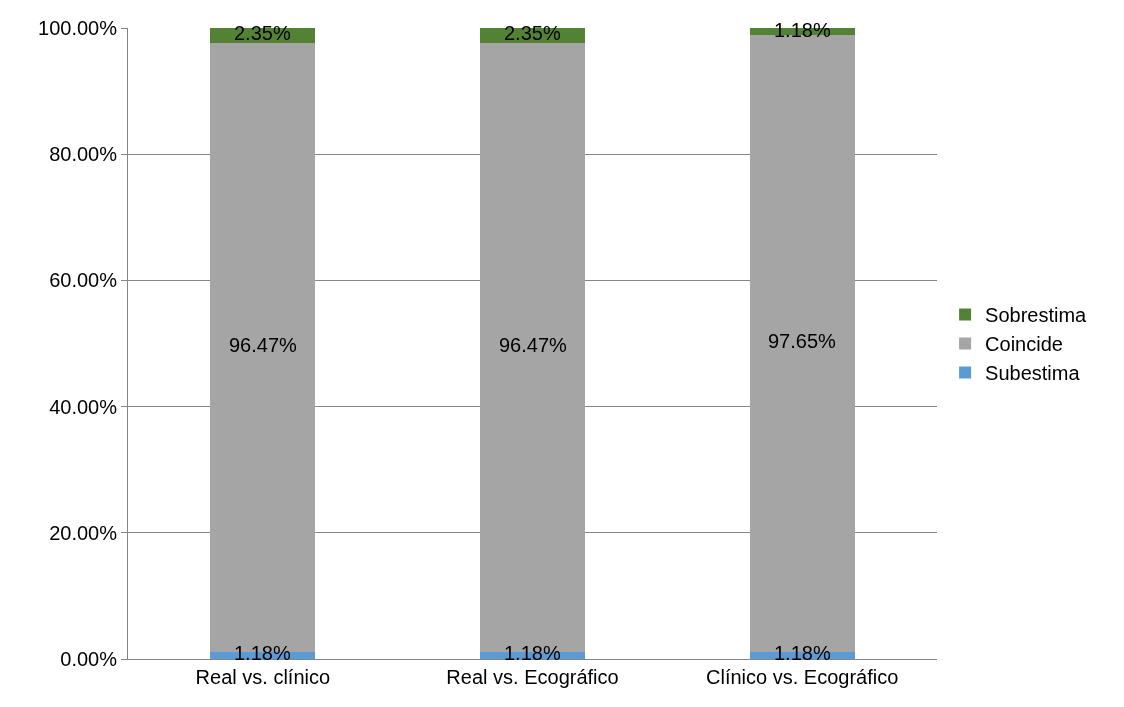  What do you see at coordinates (83, 406) in the screenshot?
I see `y-tick-label: 40.00%` at bounding box center [83, 406].